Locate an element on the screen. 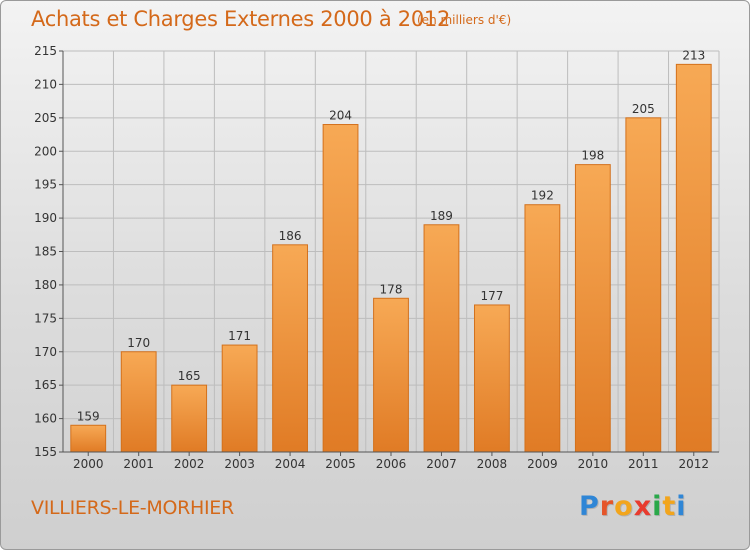 Image resolution: width=750 pixels, height=550 pixels. x-tick-label: 2000 is located at coordinates (88, 464).